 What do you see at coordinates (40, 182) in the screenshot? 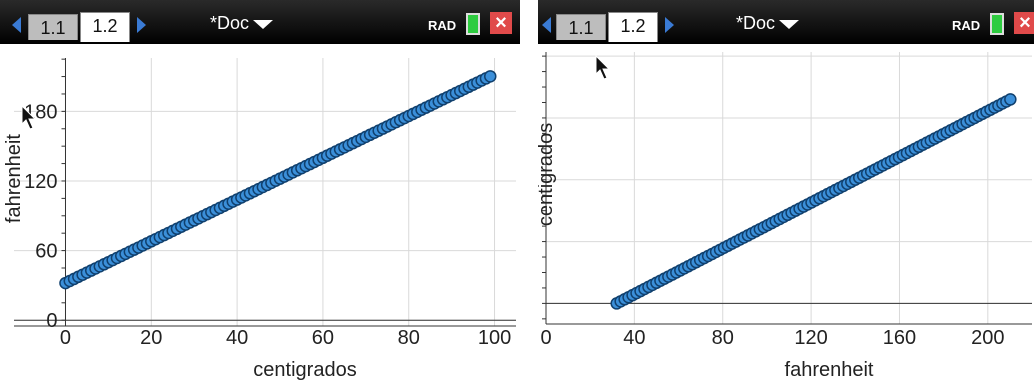
I see `y-tick-label: 120` at bounding box center [40, 182].